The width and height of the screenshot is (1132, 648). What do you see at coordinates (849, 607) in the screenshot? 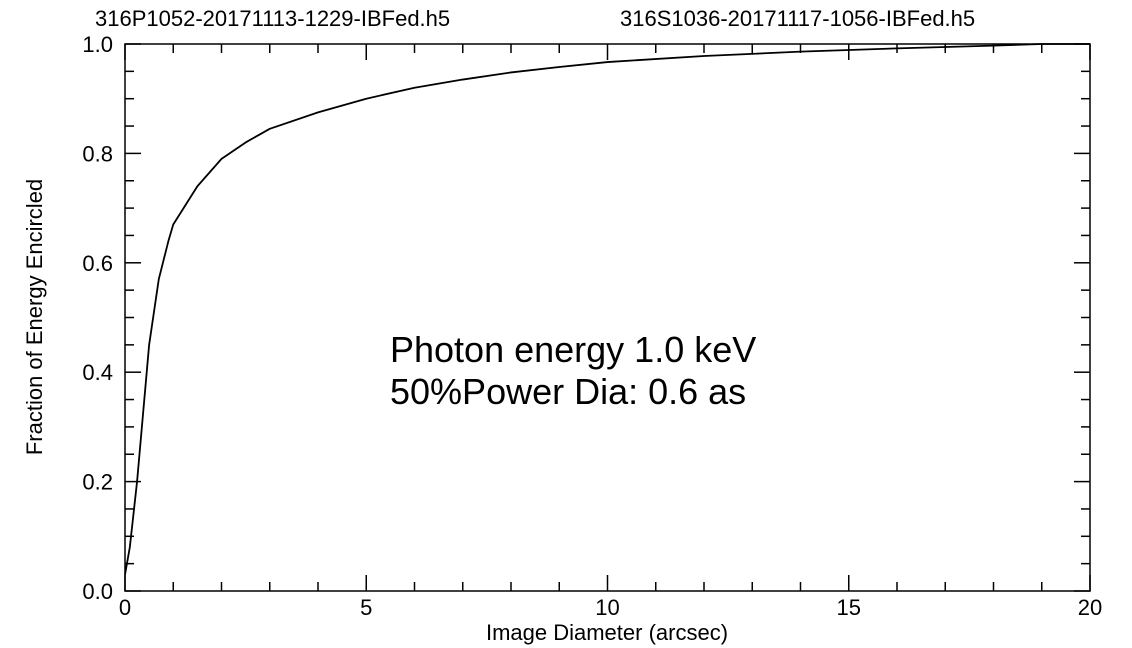
I see `x-tick-label: 15` at bounding box center [849, 607].